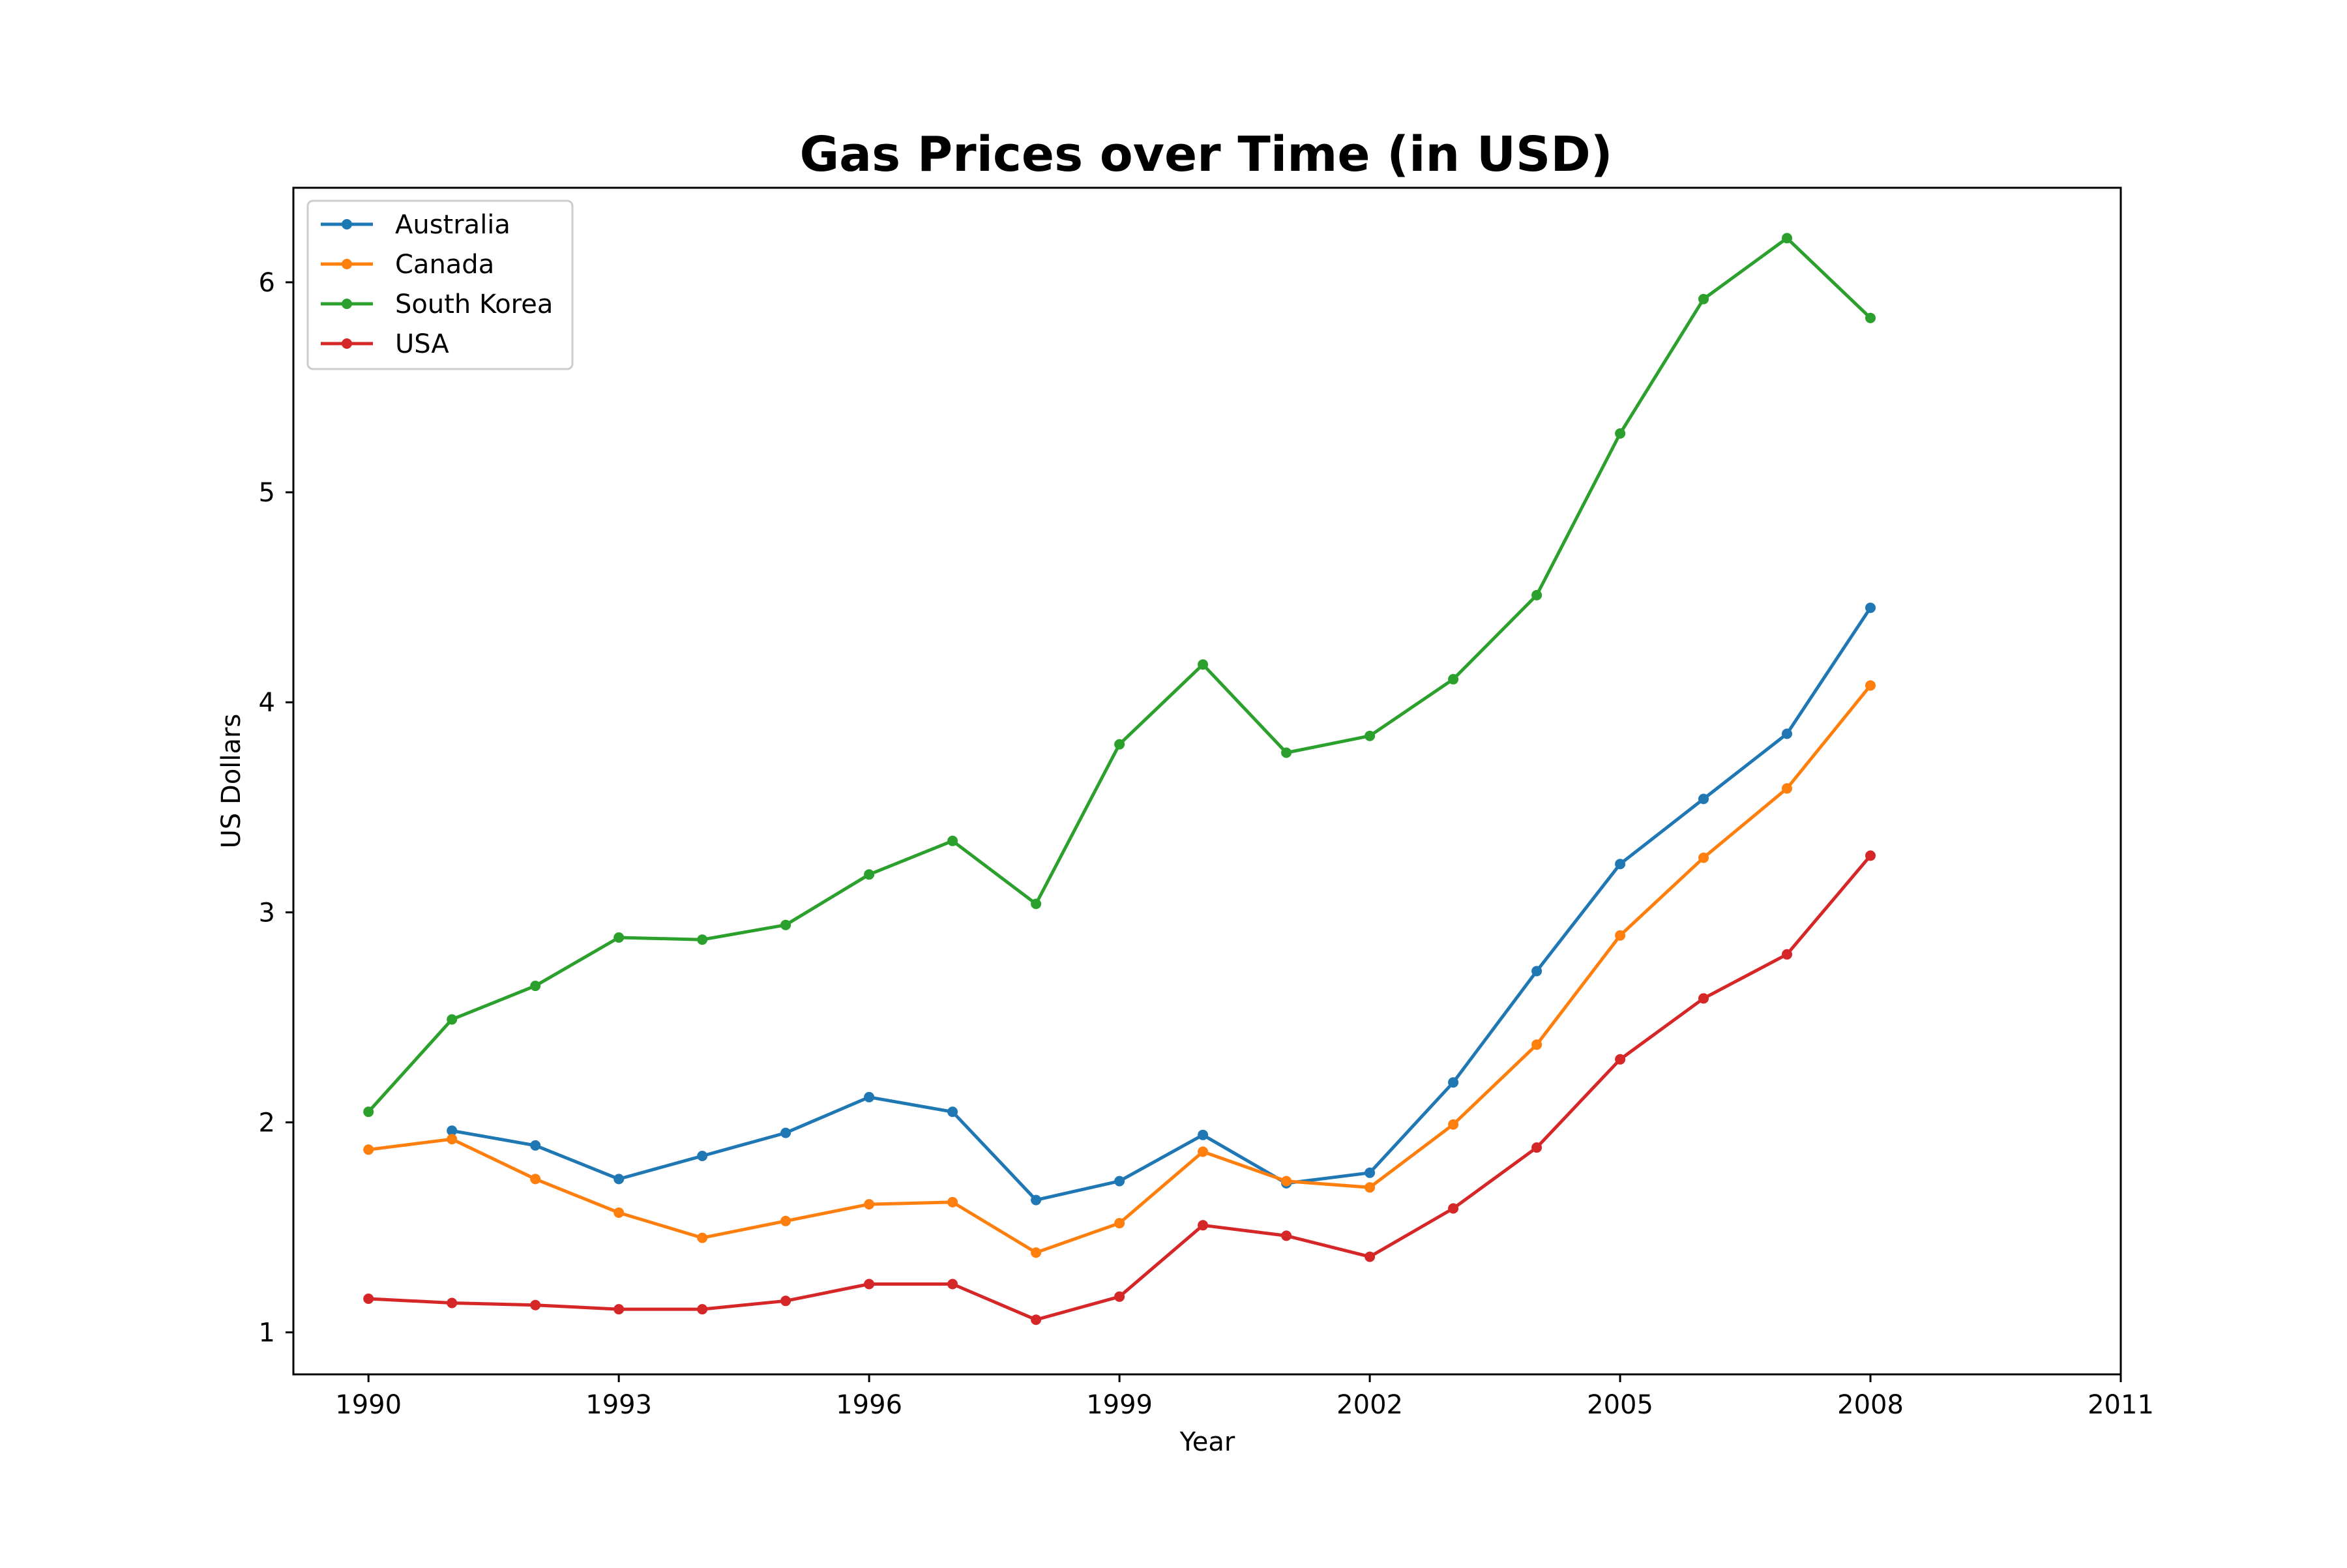 Image resolution: width=2347 pixels, height=1568 pixels. I want to click on x-axis: 1990 1993 1996 1999 2002 2005 2008 2011, so click(1244, 1397).